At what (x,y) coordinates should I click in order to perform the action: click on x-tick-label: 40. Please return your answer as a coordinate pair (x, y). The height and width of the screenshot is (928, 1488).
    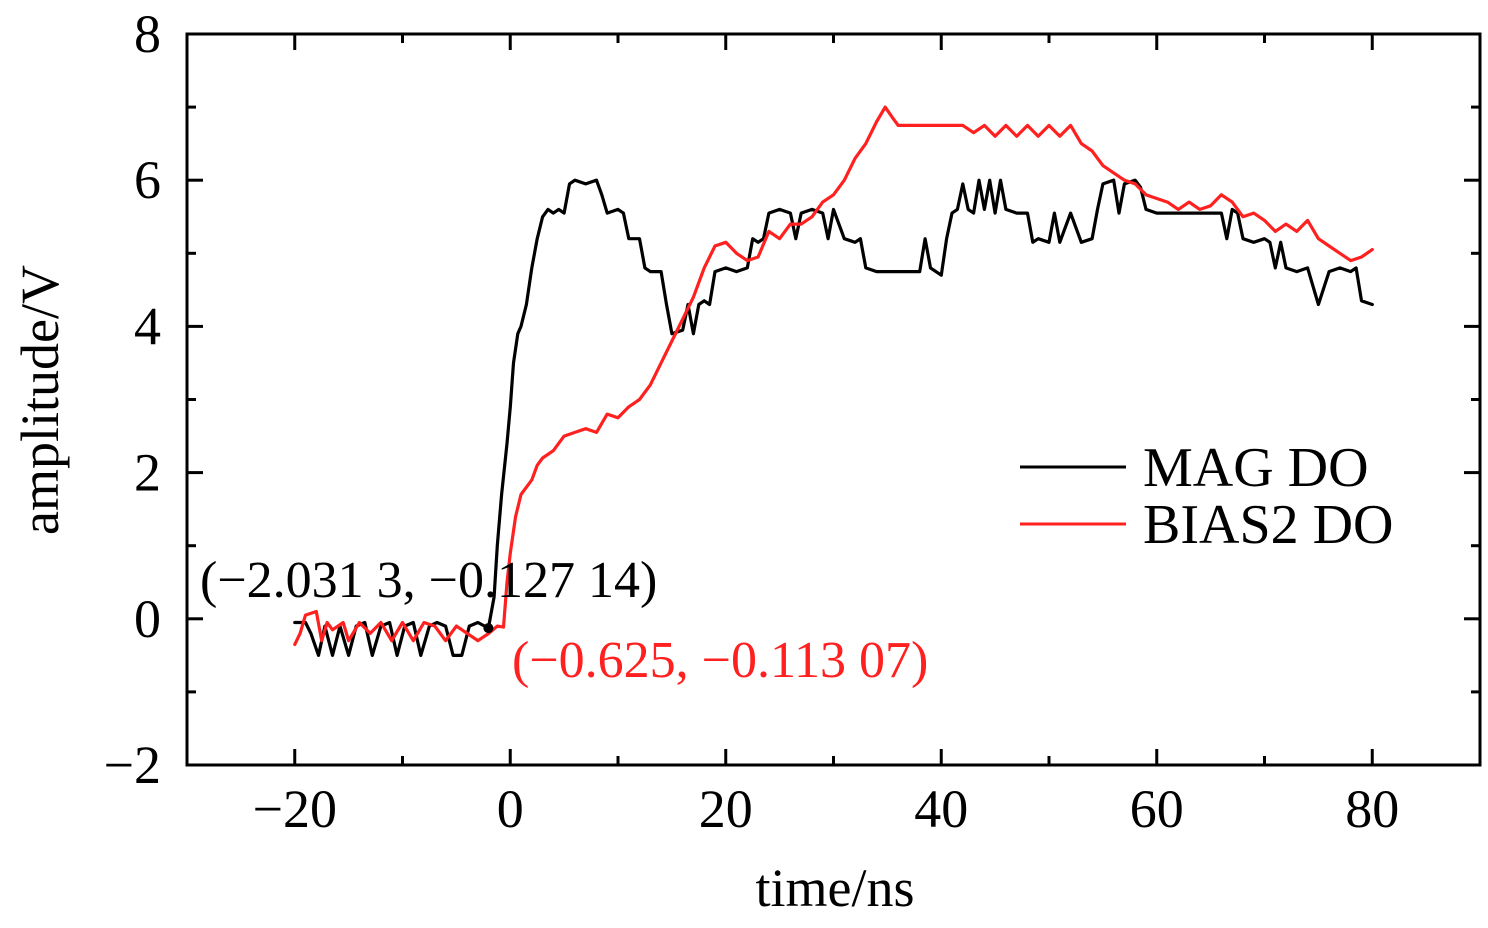
    Looking at the image, I should click on (941, 809).